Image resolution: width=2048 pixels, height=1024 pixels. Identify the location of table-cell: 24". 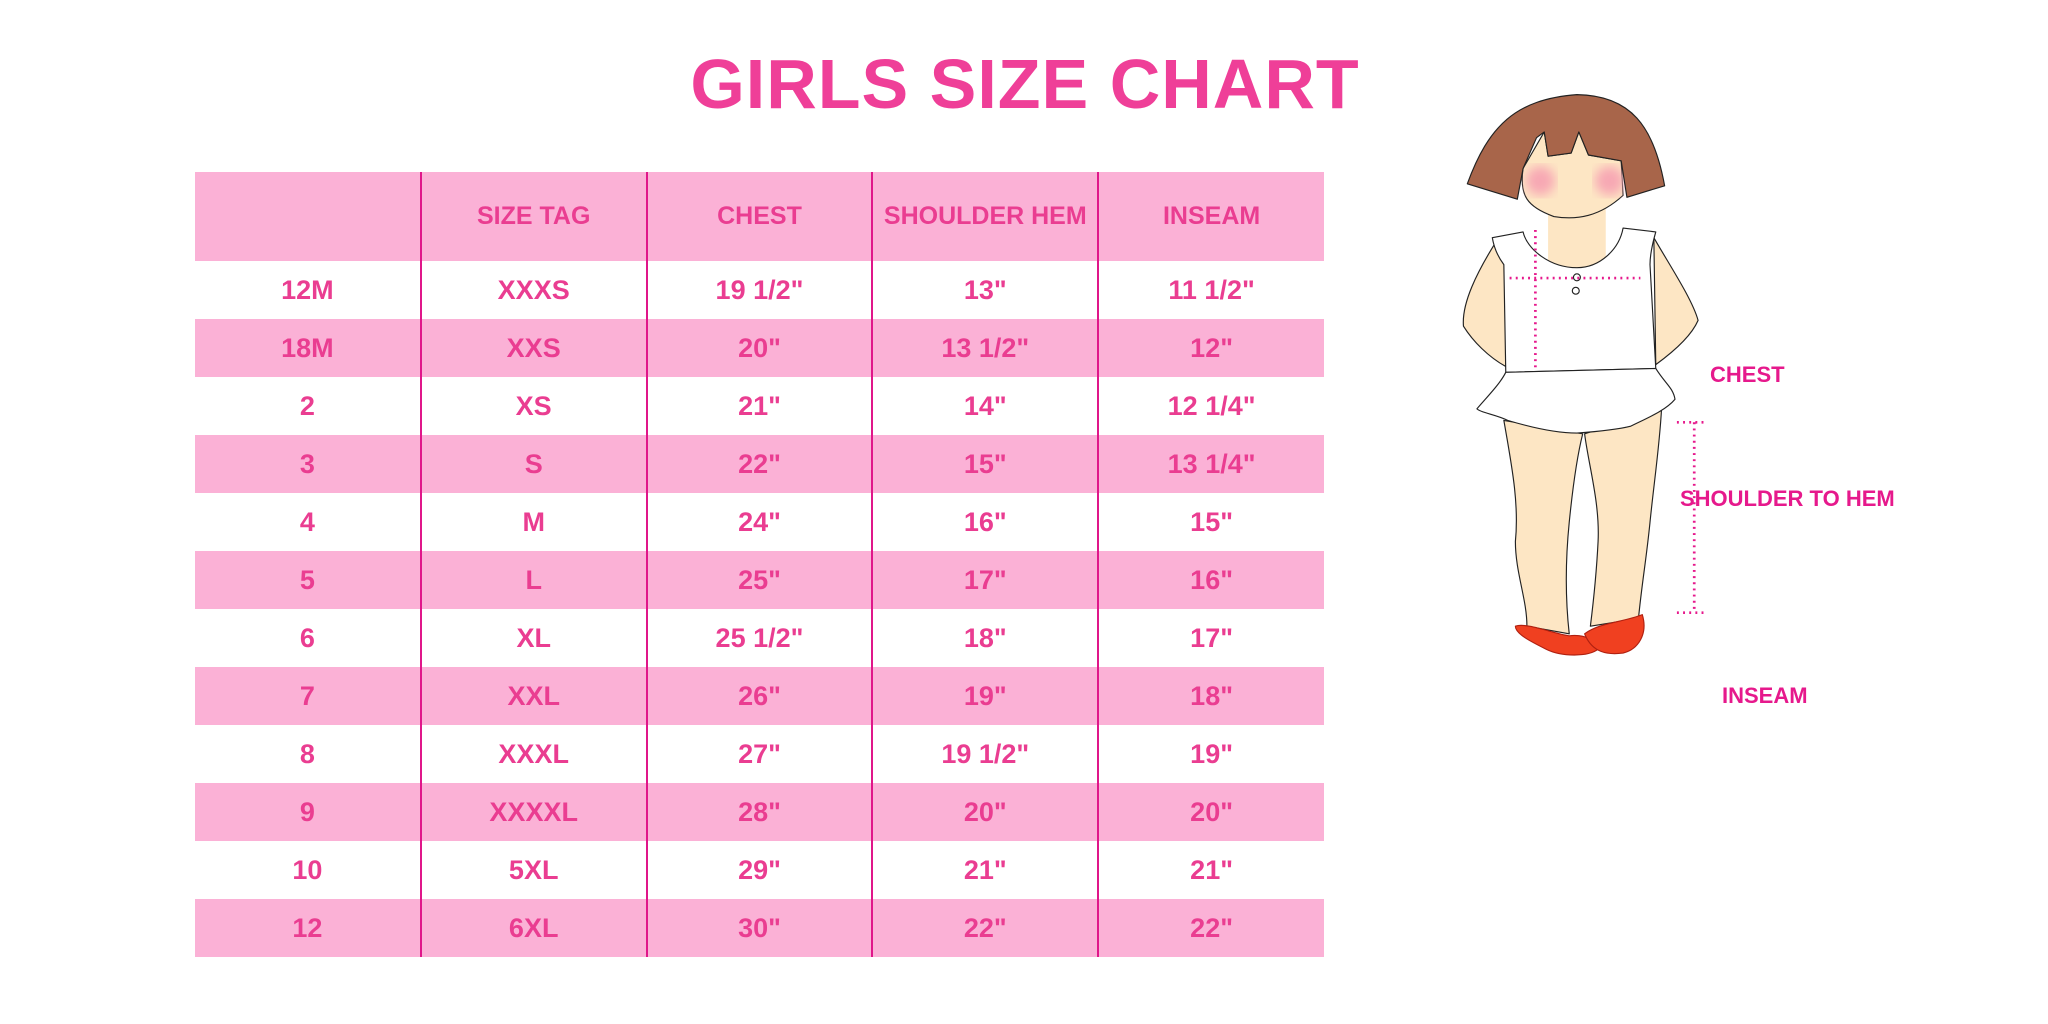
(759, 522).